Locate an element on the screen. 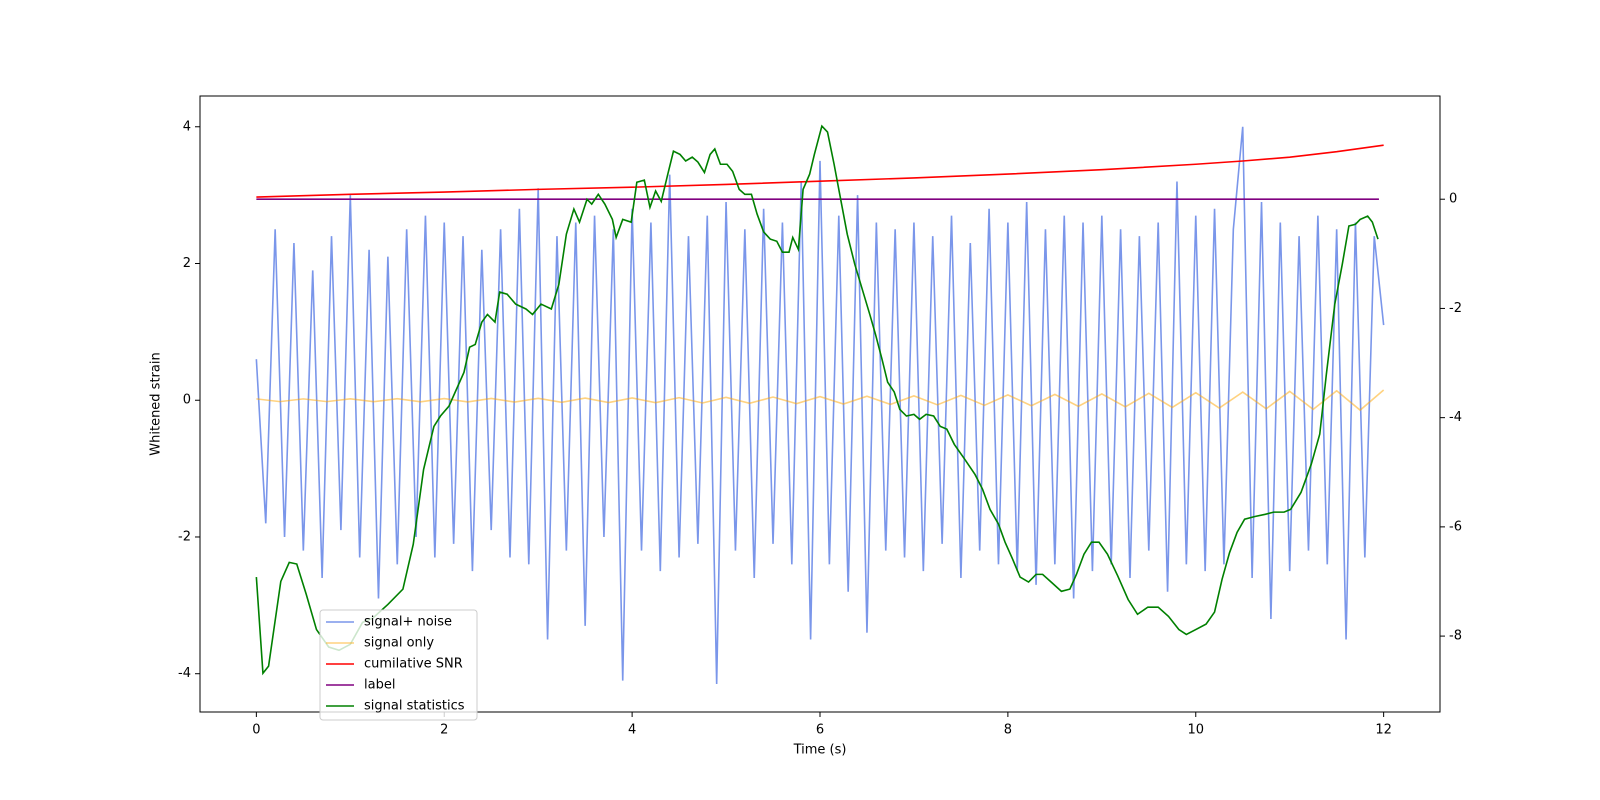 This screenshot has width=1600, height=800. y2-tick-label: -2 is located at coordinates (1455, 308).